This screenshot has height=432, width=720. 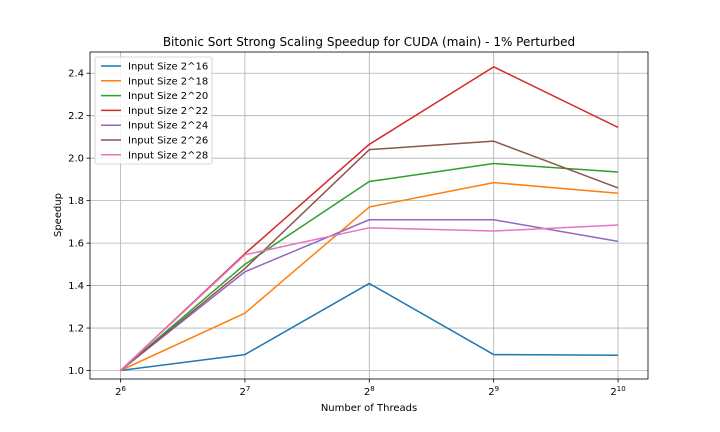 What do you see at coordinates (120, 391) in the screenshot?
I see `x-tick-label: 26` at bounding box center [120, 391].